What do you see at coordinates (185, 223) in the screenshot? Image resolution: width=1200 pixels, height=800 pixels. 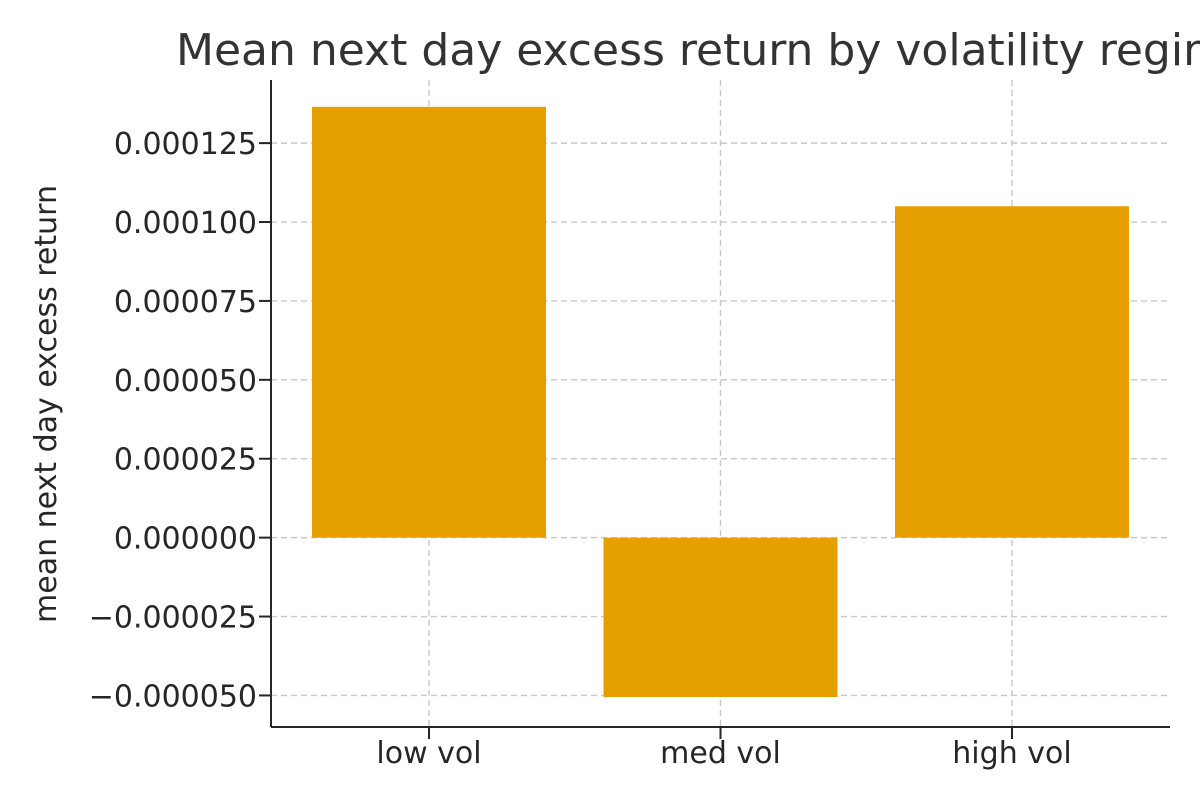 I see `y-tick-label: 0.000100` at bounding box center [185, 223].